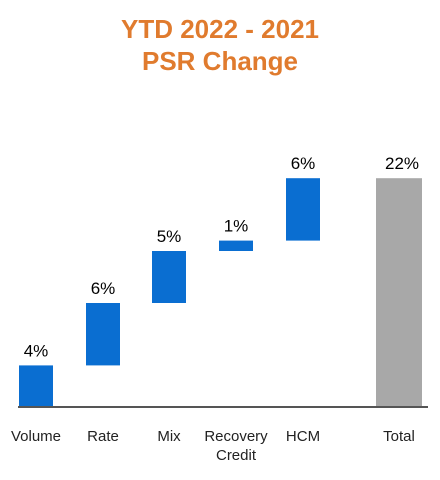  Describe the element at coordinates (36, 436) in the screenshot. I see `category-label: Volume` at that location.